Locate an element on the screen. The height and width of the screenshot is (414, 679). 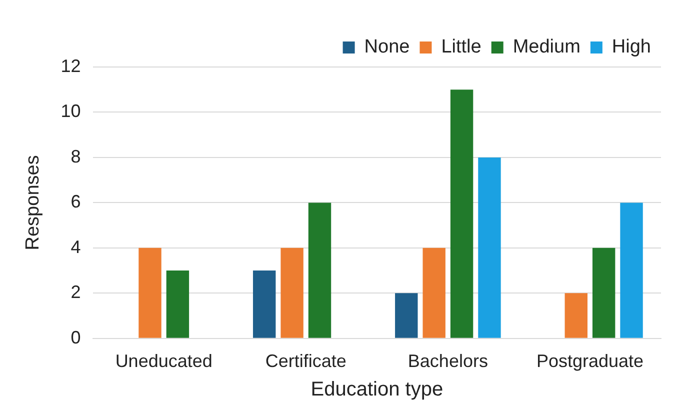
legend-label: None is located at coordinates (387, 47).